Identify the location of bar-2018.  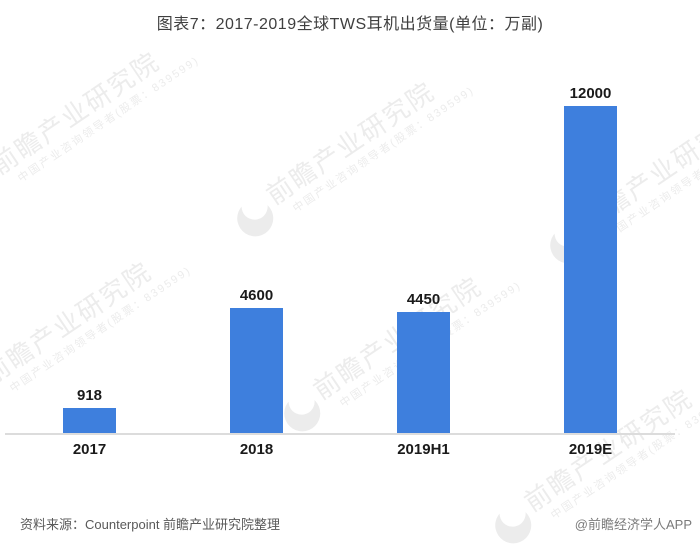
(256, 370).